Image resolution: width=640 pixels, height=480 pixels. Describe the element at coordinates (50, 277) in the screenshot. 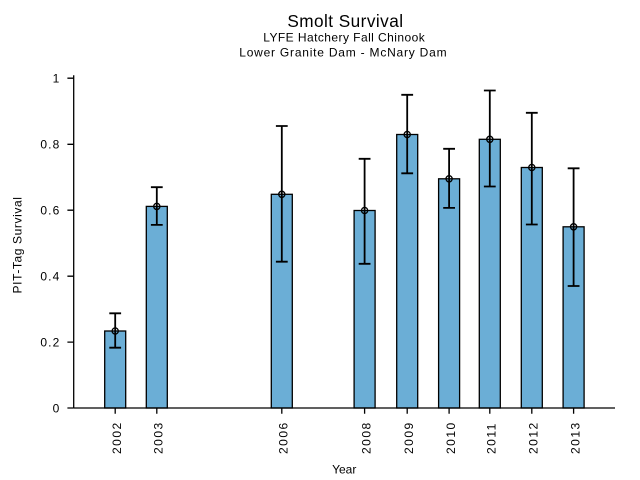

I see `svg-text: 0.4` at that location.